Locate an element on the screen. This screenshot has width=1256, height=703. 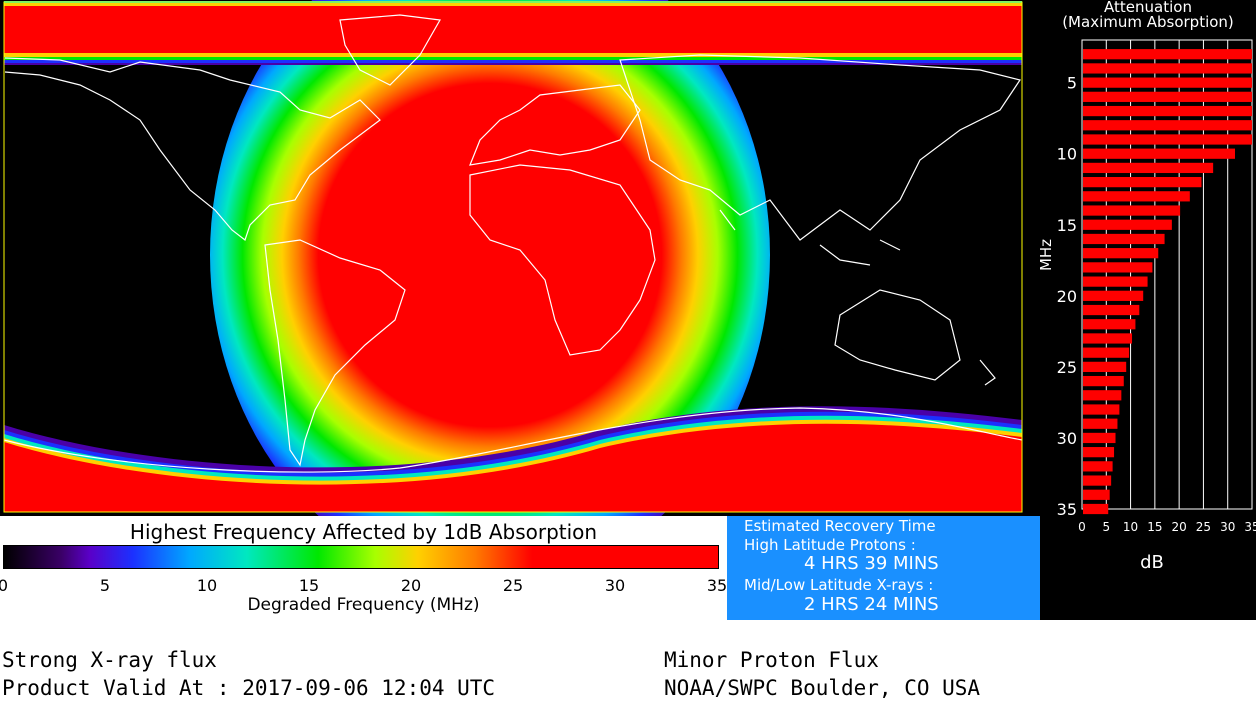
y-tick-label: 35 is located at coordinates (1067, 509).